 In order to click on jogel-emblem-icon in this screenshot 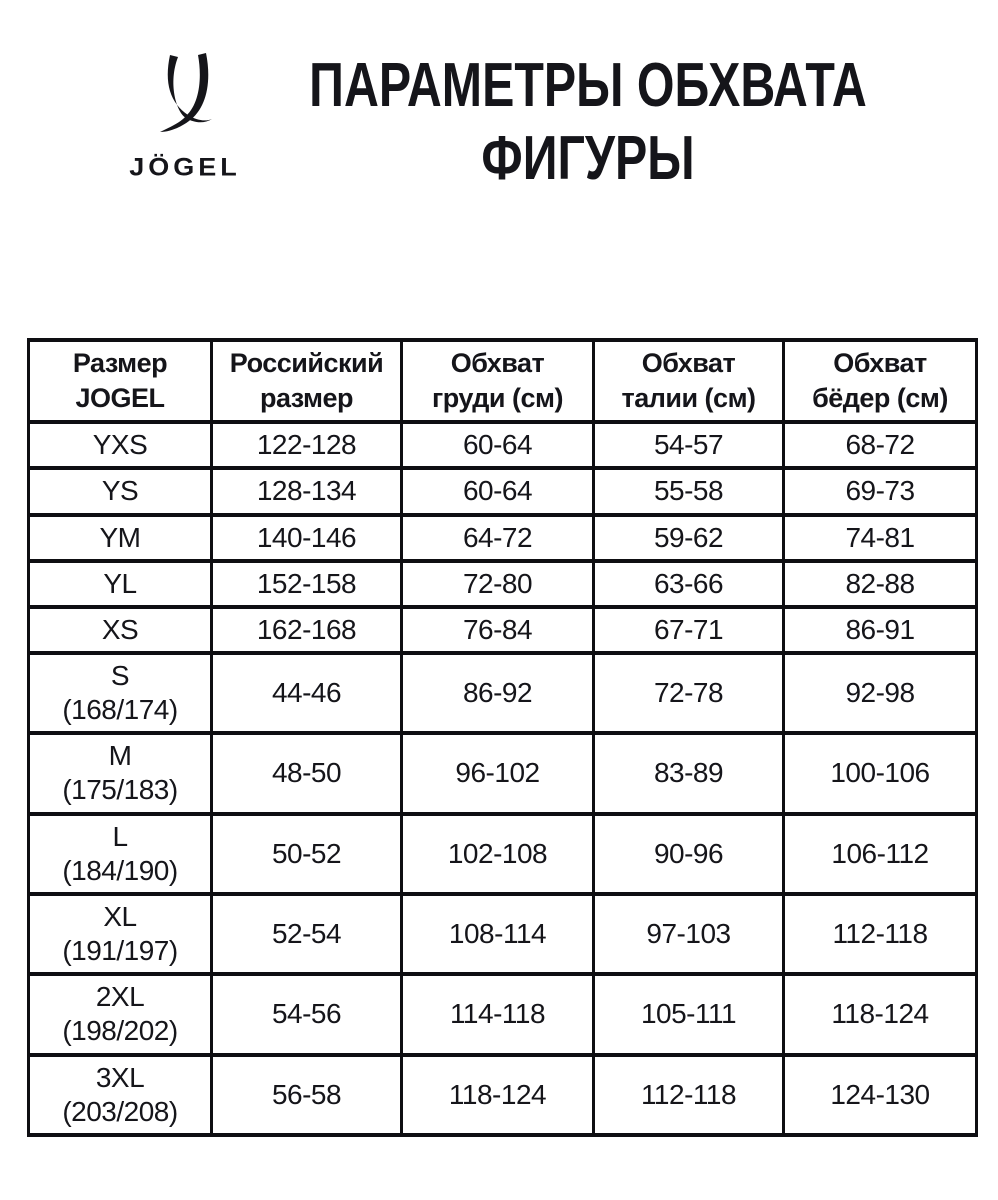, I will do `click(186, 92)`.